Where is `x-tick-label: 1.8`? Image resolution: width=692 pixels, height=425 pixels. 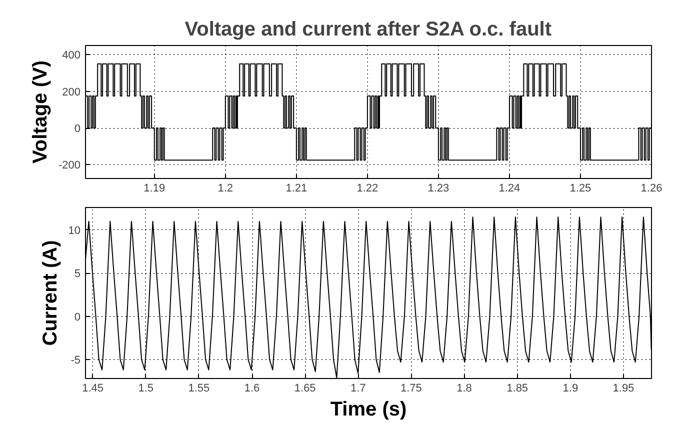 x-tick-label: 1.8 is located at coordinates (464, 388).